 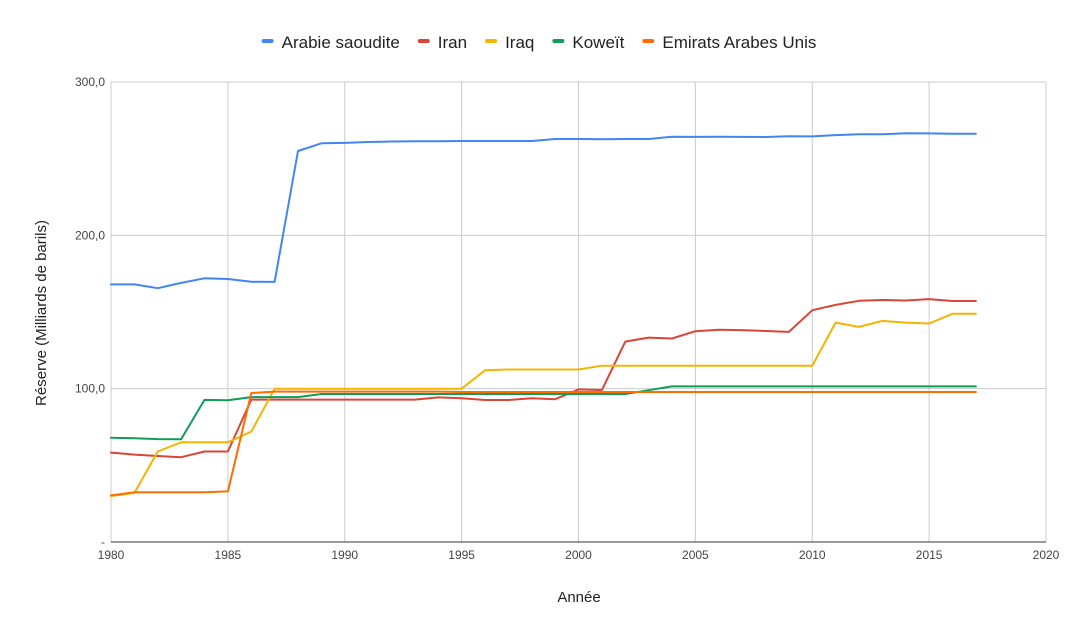 I want to click on y-tick-label: -, so click(x=103, y=542).